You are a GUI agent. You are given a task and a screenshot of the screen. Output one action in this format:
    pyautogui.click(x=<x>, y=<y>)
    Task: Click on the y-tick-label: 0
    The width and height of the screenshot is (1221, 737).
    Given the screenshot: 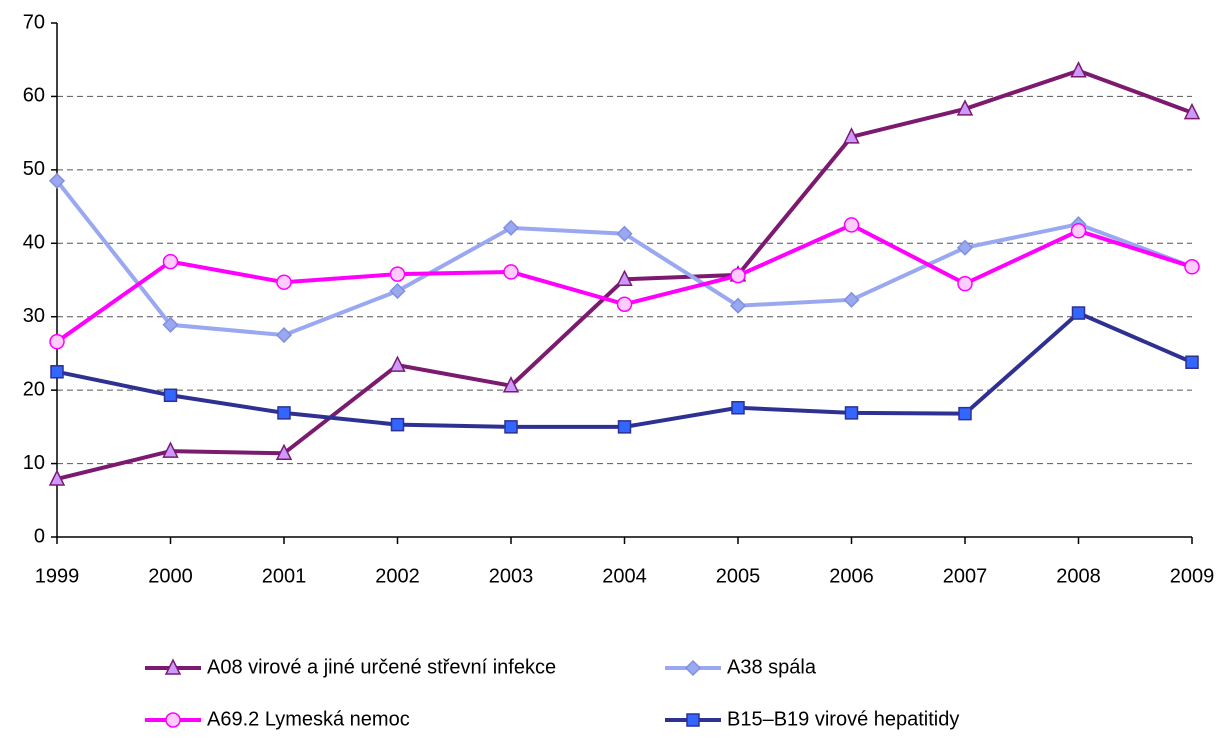 What is the action you would take?
    pyautogui.click(x=39, y=536)
    